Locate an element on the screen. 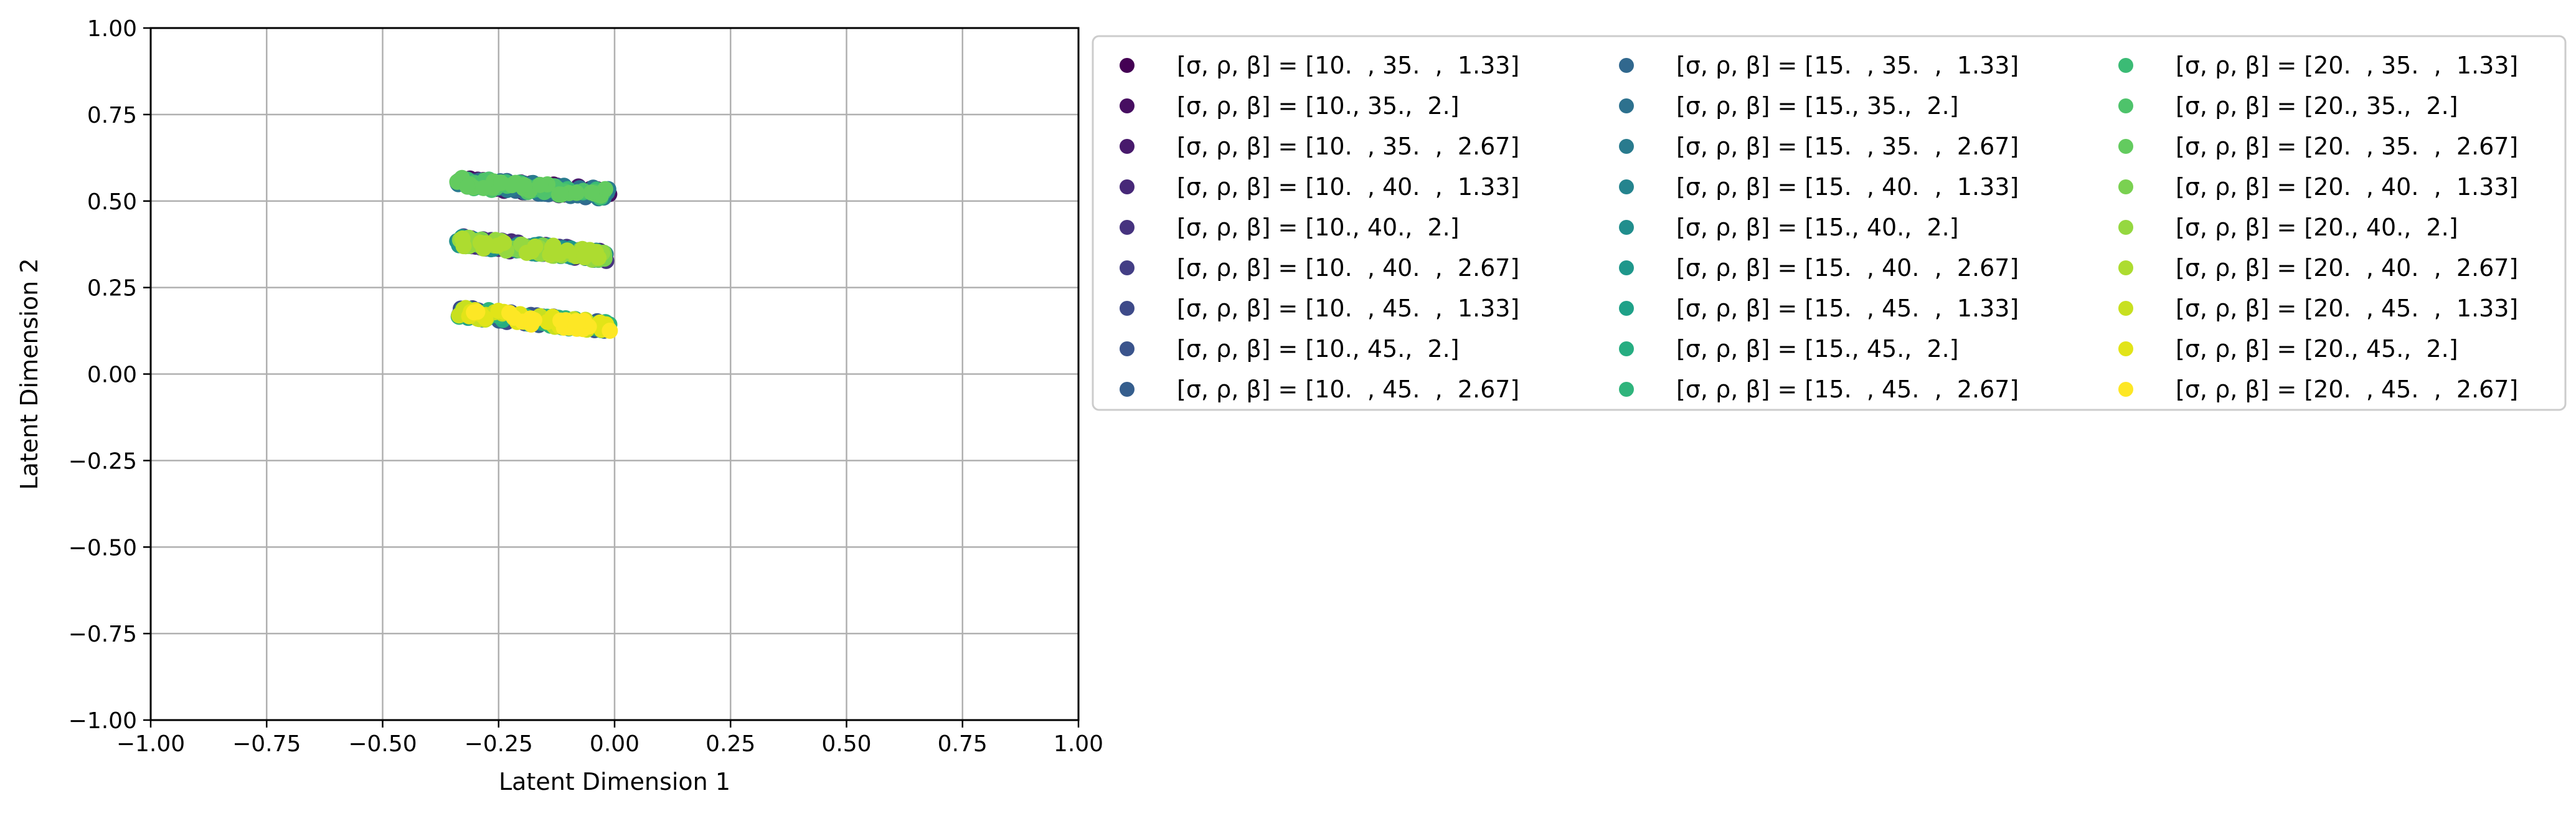 The image size is (2576, 816). x-tick-label: −0.25 is located at coordinates (499, 744).